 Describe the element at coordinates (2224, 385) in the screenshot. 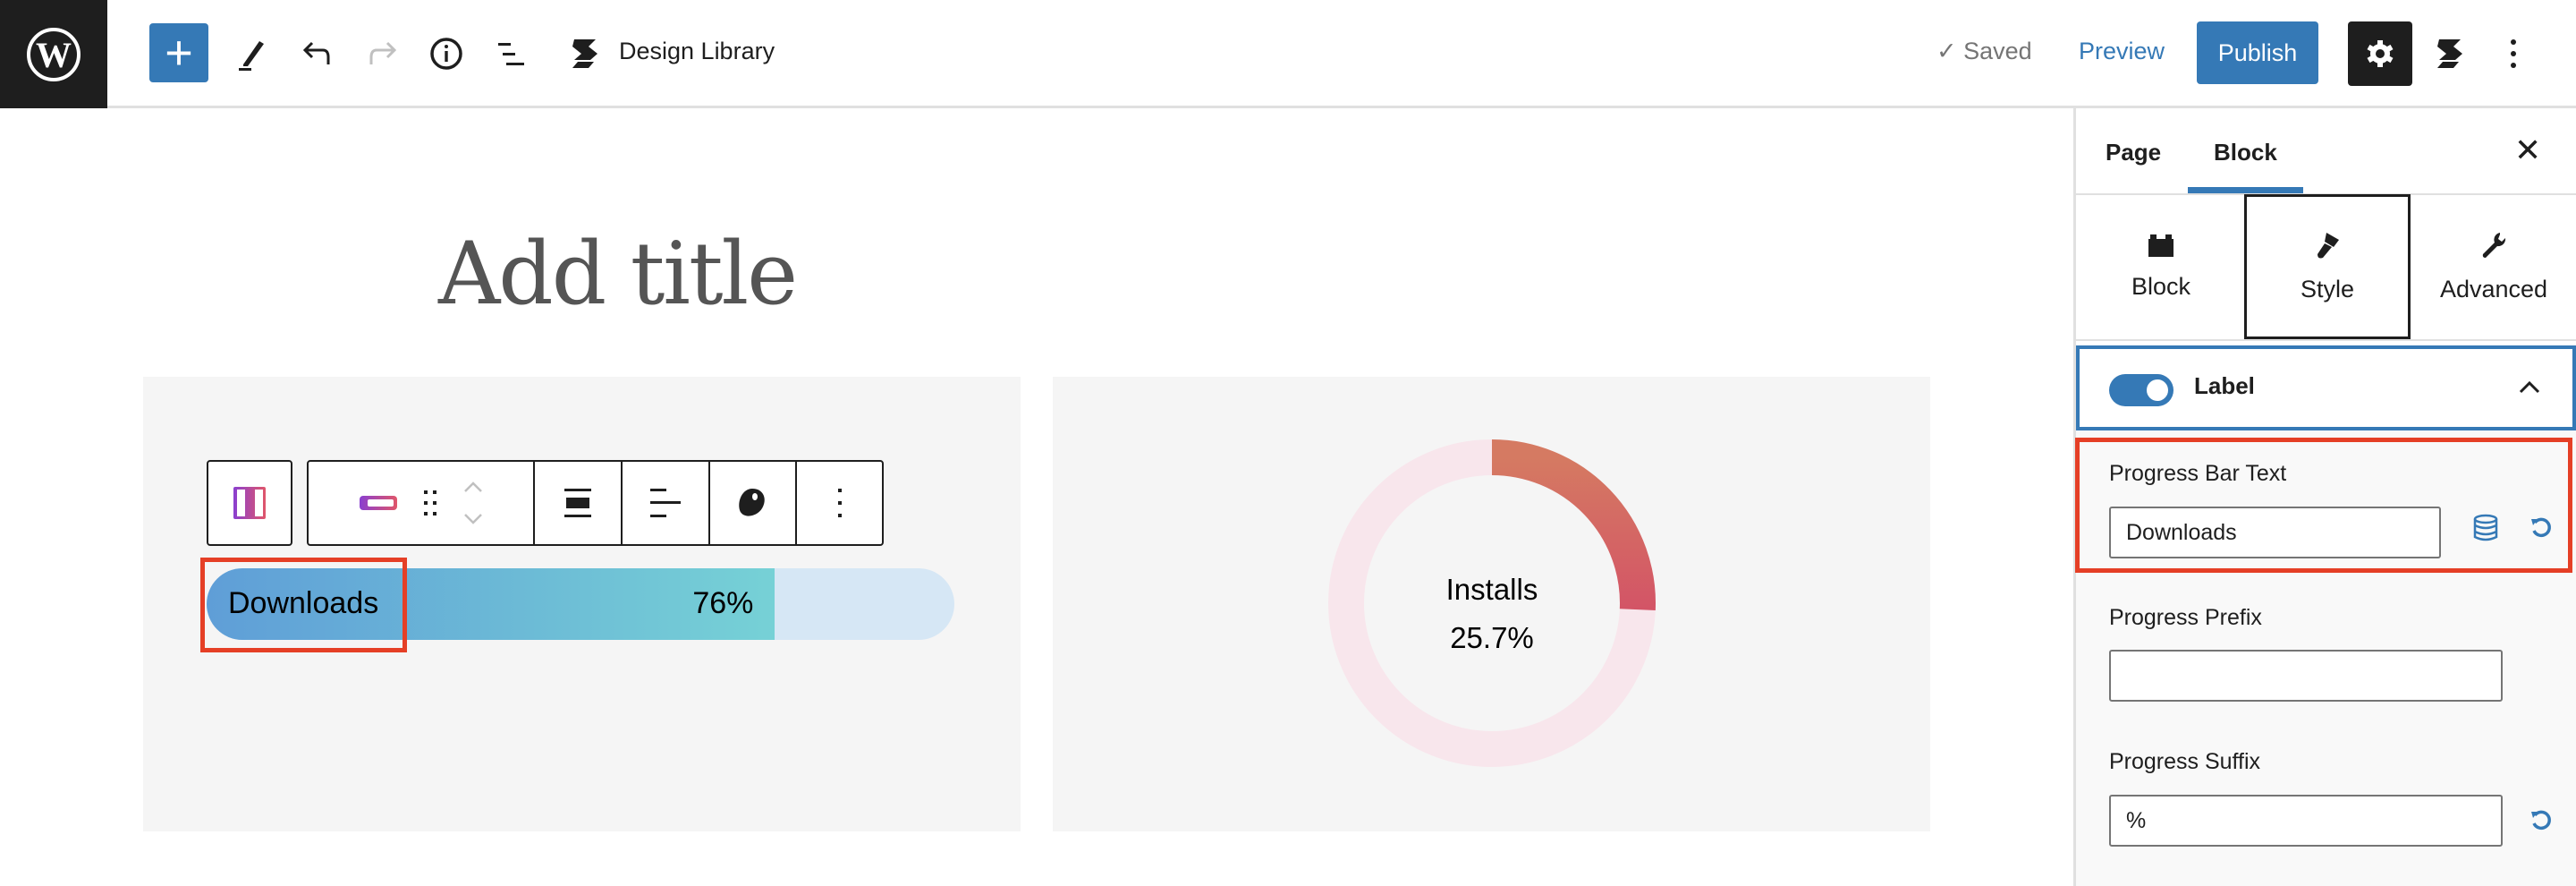

I see `label-panel-title: Label` at that location.